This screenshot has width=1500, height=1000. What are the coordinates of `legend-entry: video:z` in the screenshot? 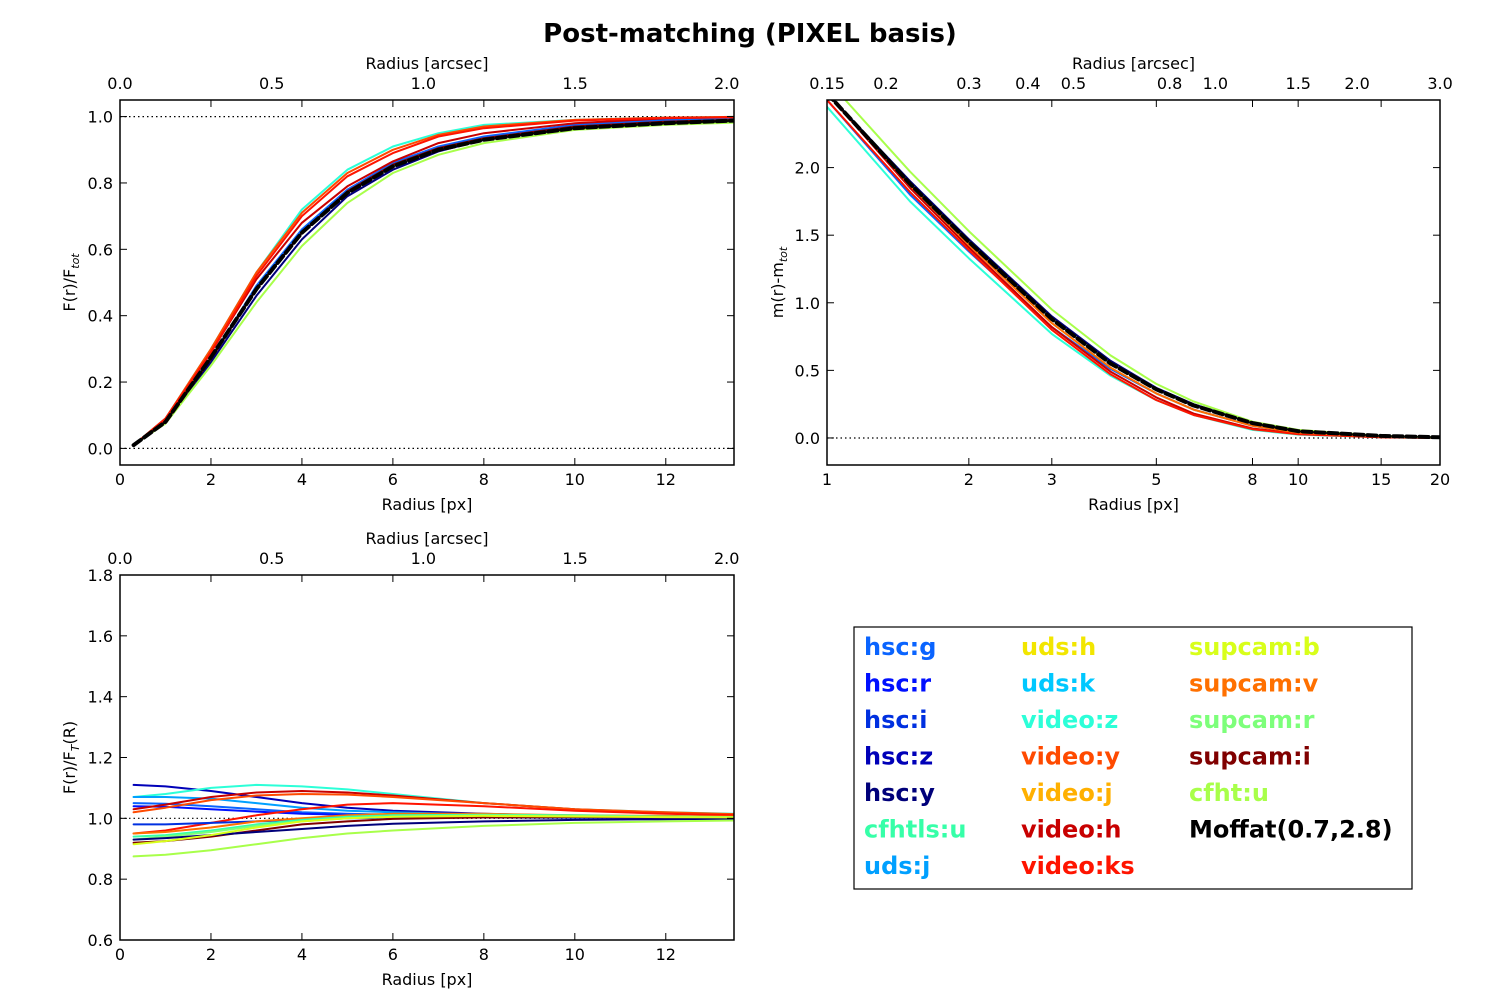 It's located at (1069, 720).